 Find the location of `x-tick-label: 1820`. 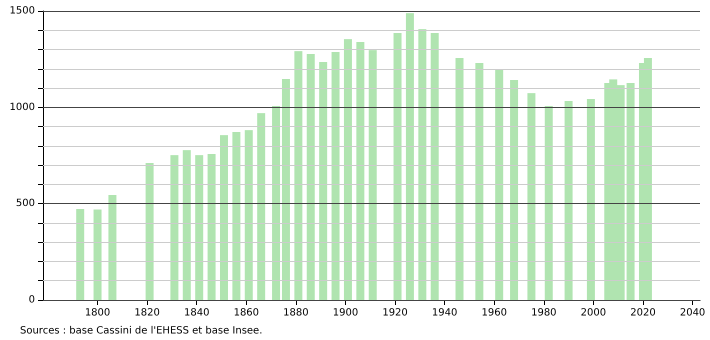

x-tick-label: 1820 is located at coordinates (147, 313).